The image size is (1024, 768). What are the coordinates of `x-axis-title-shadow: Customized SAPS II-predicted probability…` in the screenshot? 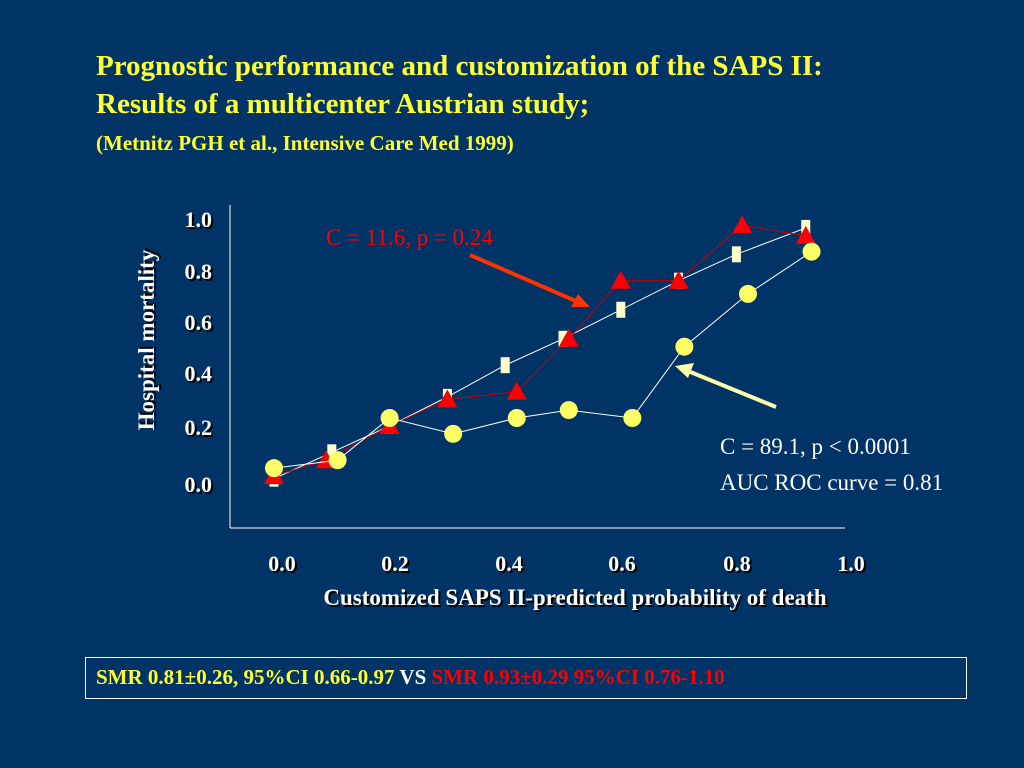 It's located at (576, 599).